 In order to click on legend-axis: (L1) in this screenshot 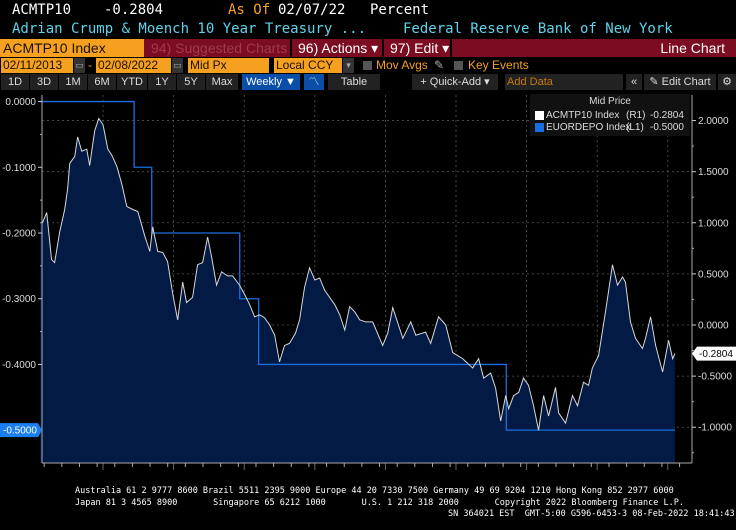, I will do `click(635, 127)`.